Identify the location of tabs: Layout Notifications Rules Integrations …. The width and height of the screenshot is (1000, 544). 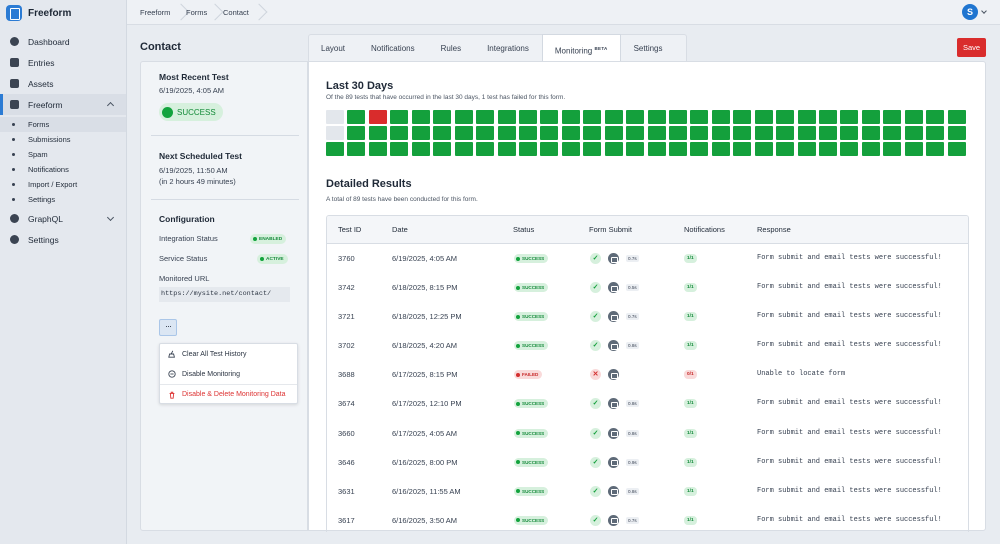
(492, 48).